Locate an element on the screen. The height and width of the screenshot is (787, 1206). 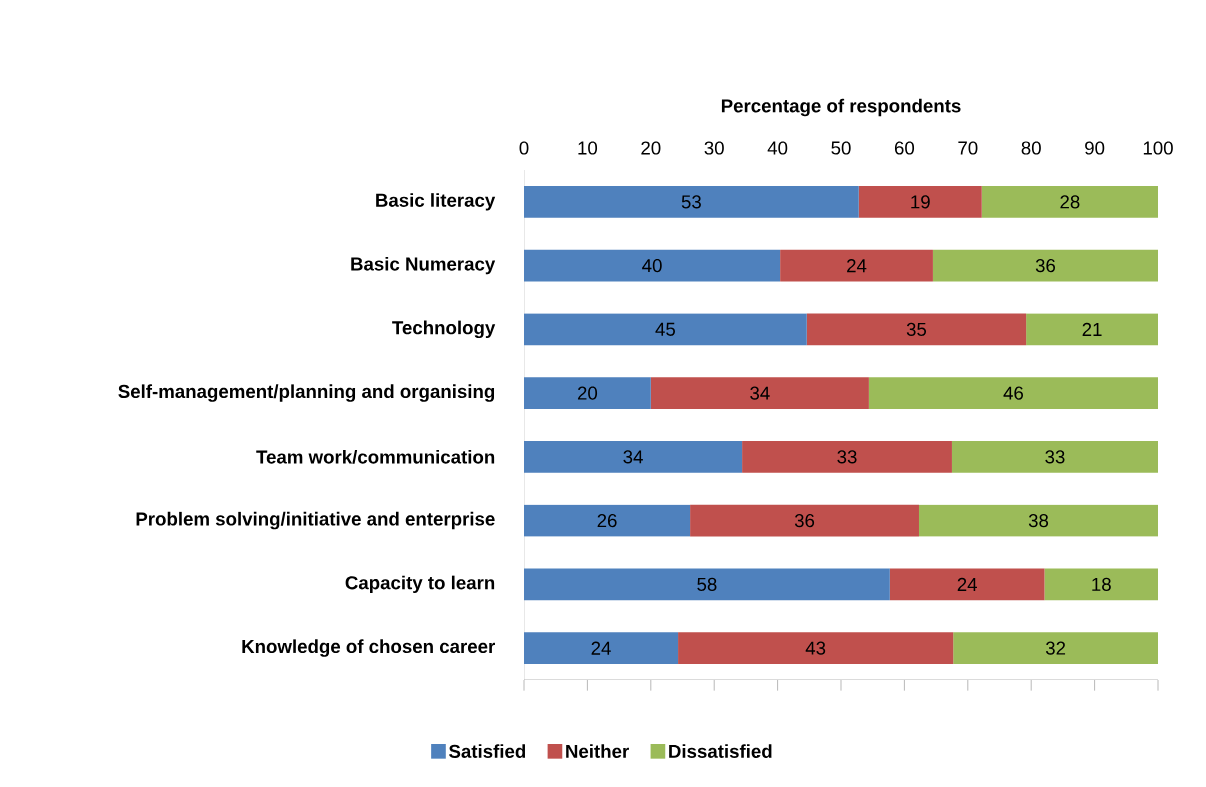
y-tick-label: Team work/communication is located at coordinates (375, 456).